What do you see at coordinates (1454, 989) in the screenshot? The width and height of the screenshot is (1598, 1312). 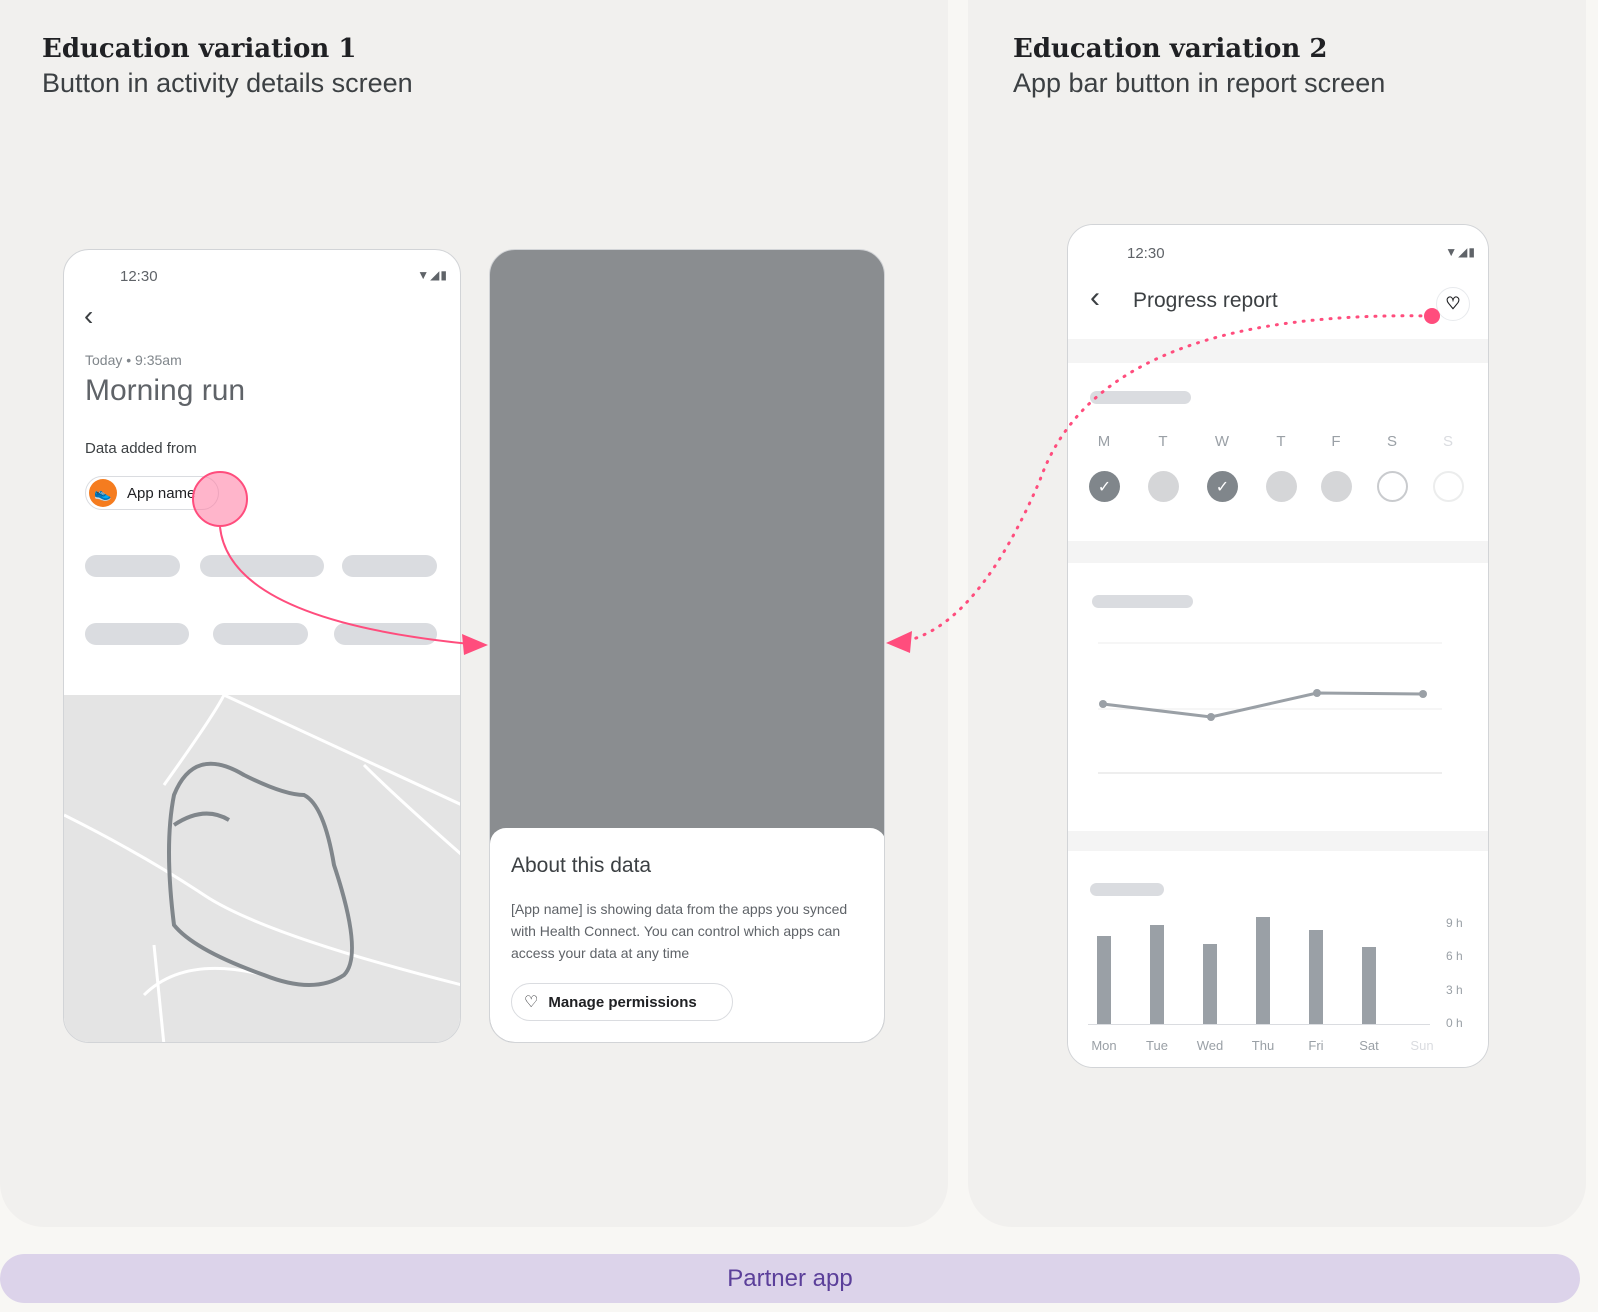 I see `y-tick-label: 3 h` at bounding box center [1454, 989].